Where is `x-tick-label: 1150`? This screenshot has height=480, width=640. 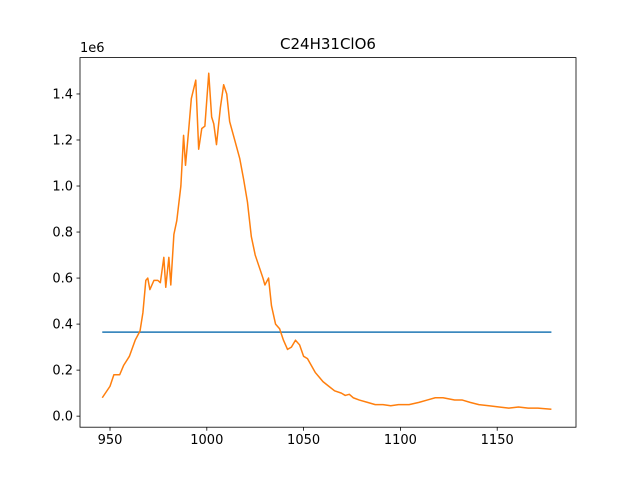
x-tick-label: 1150 is located at coordinates (497, 440).